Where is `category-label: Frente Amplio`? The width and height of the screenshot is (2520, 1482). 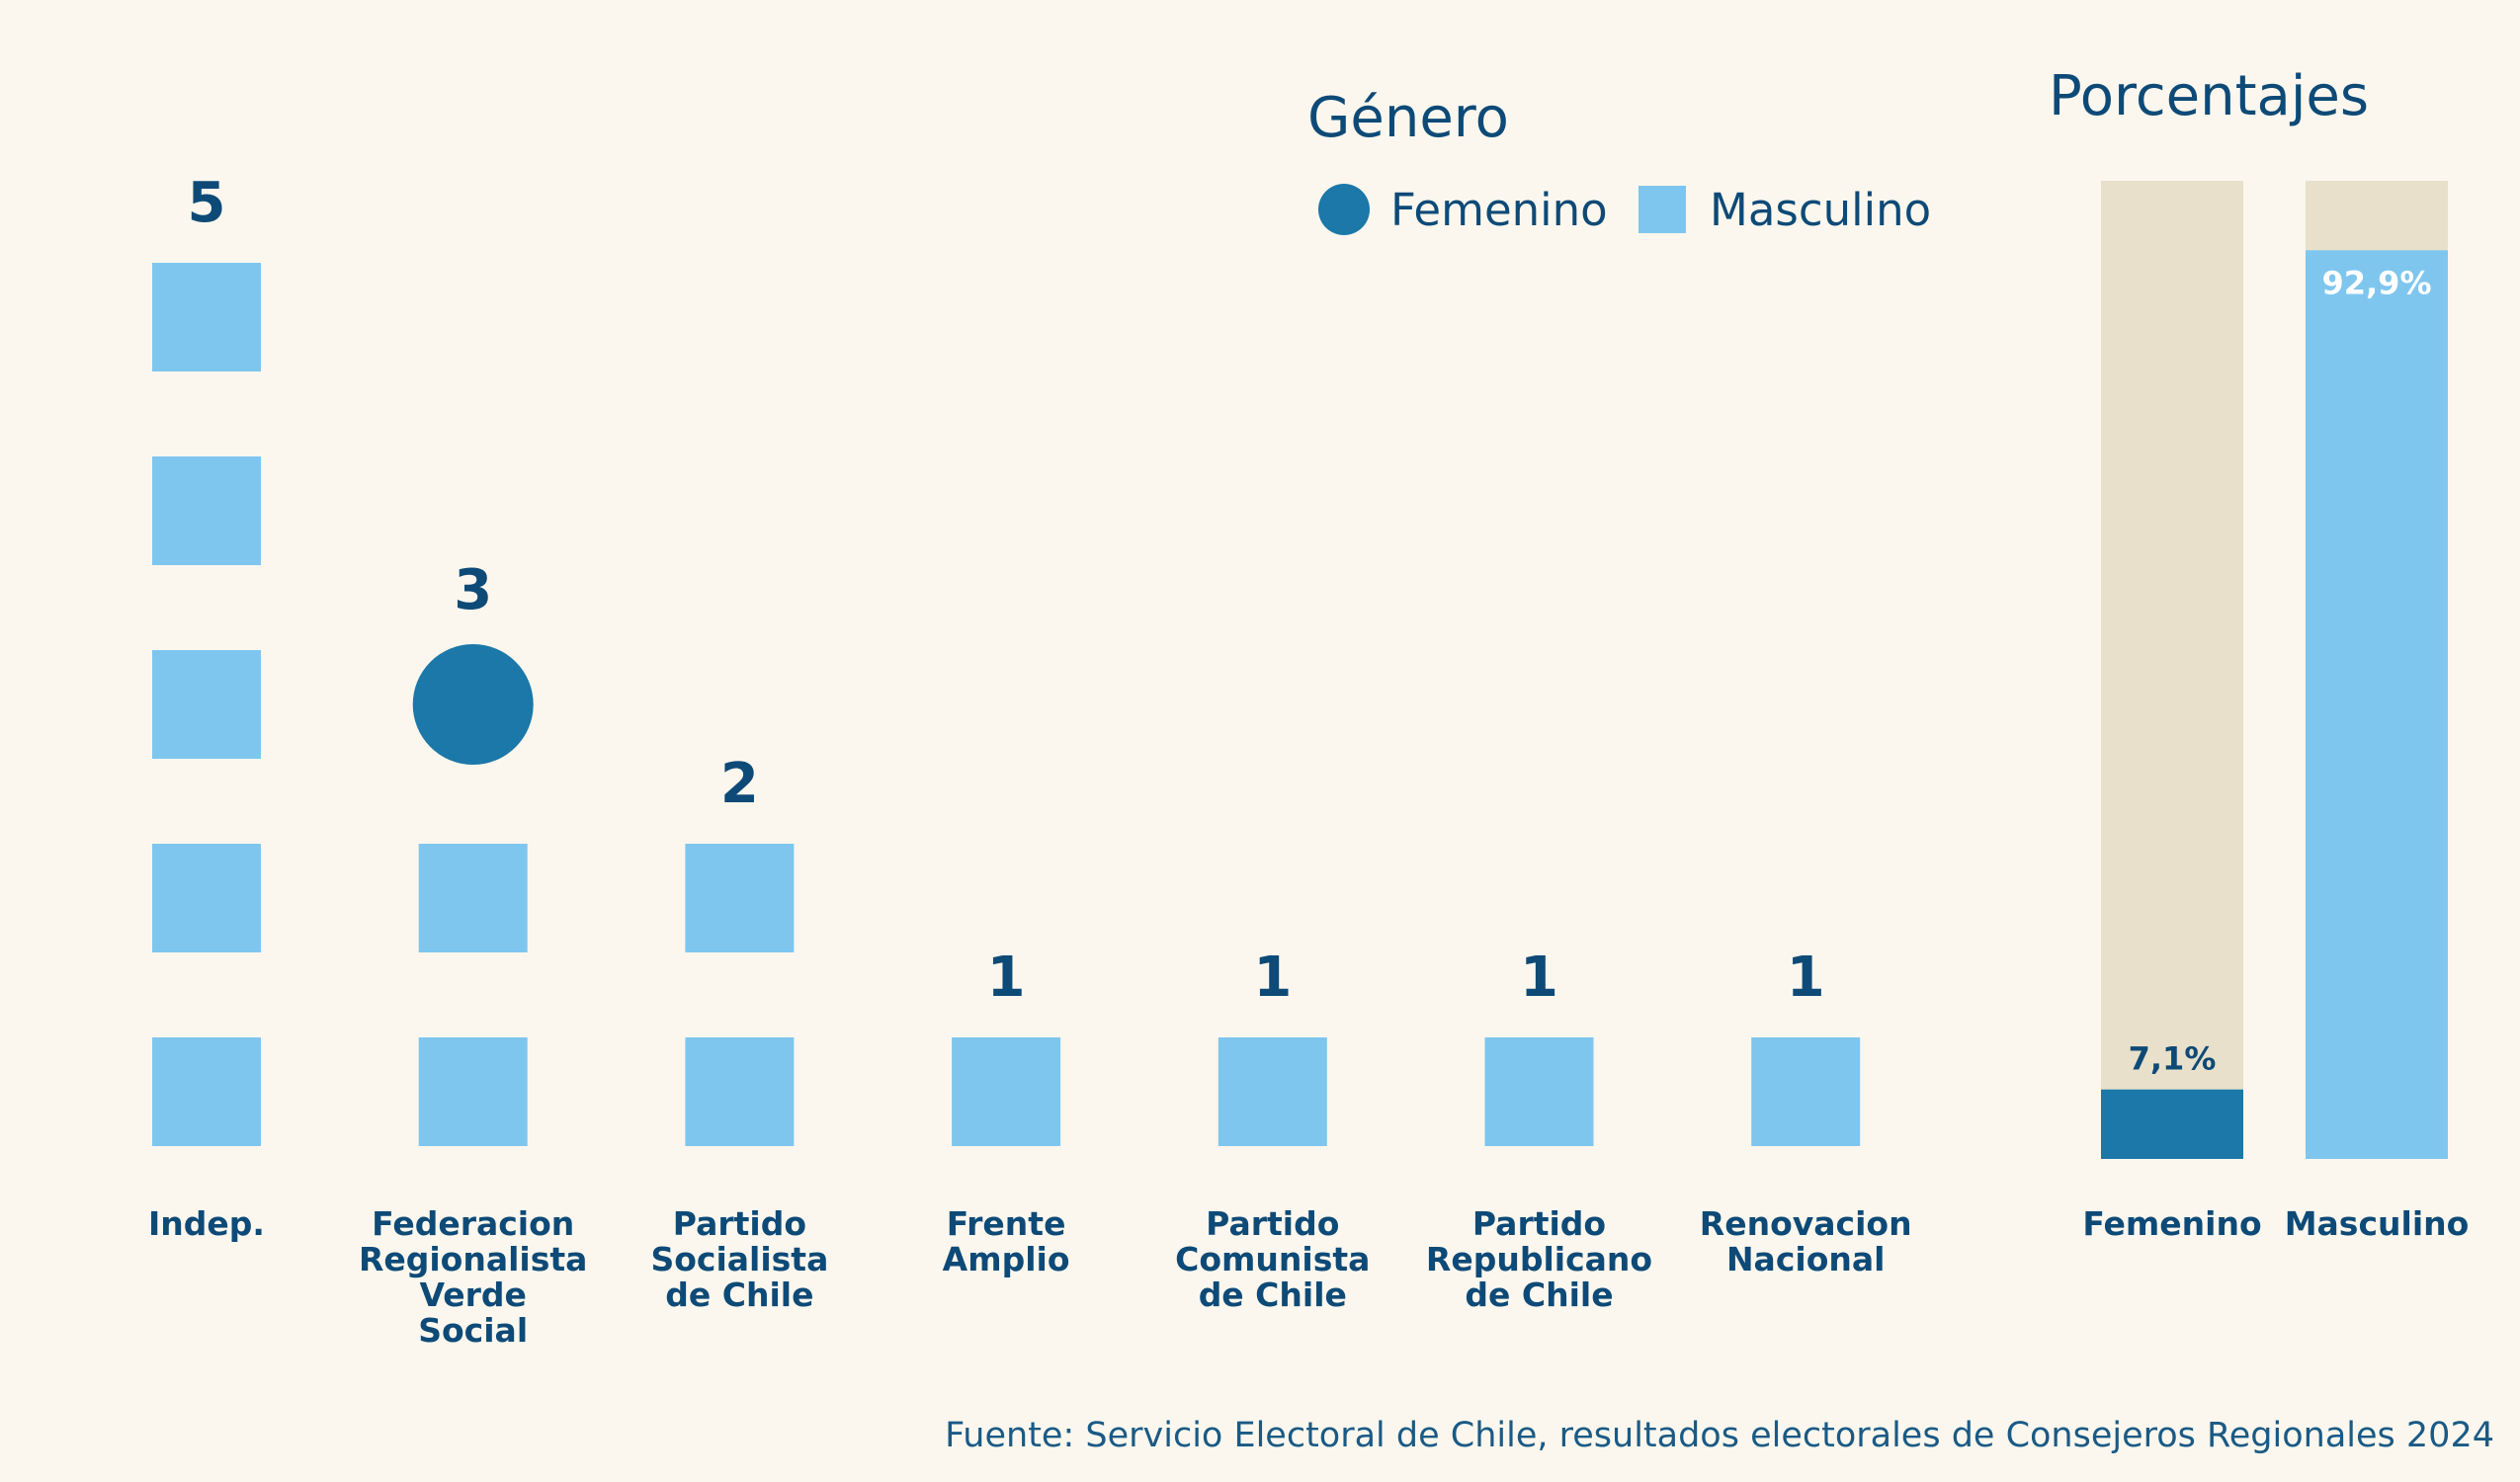
category-label: Frente Amplio is located at coordinates (1006, 1241).